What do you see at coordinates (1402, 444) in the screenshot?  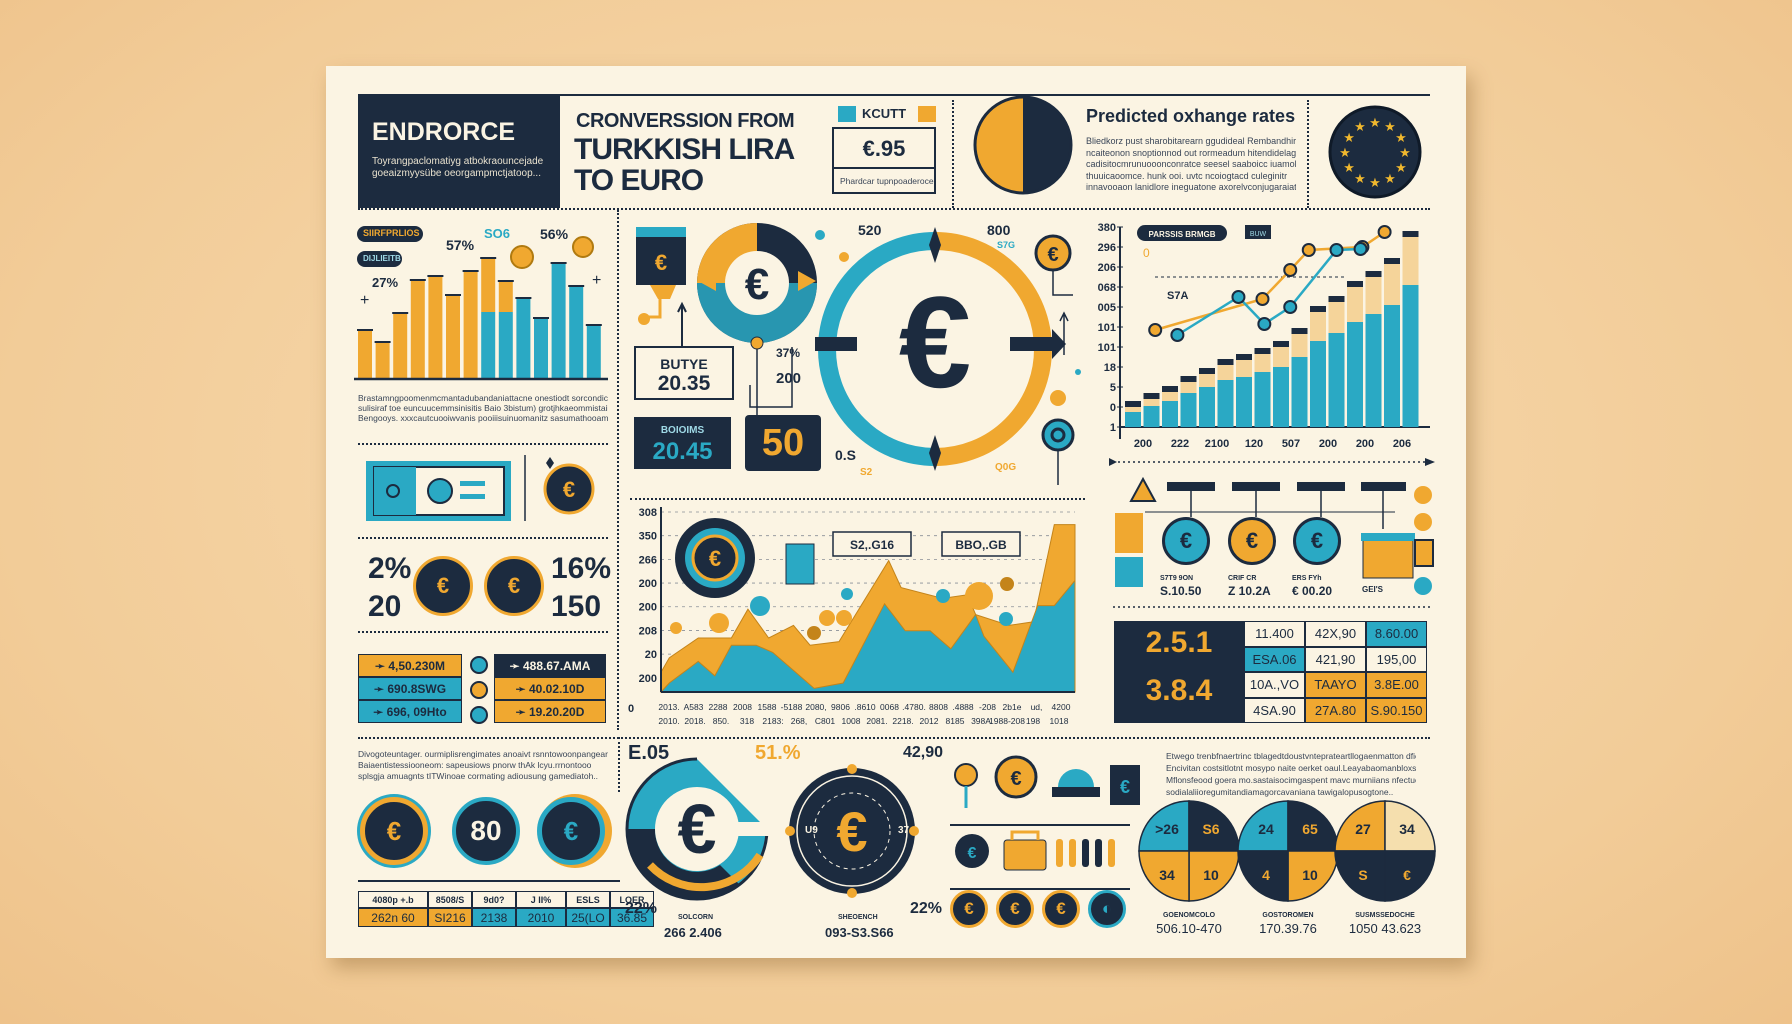 I see `x-tick-label: 206` at bounding box center [1402, 444].